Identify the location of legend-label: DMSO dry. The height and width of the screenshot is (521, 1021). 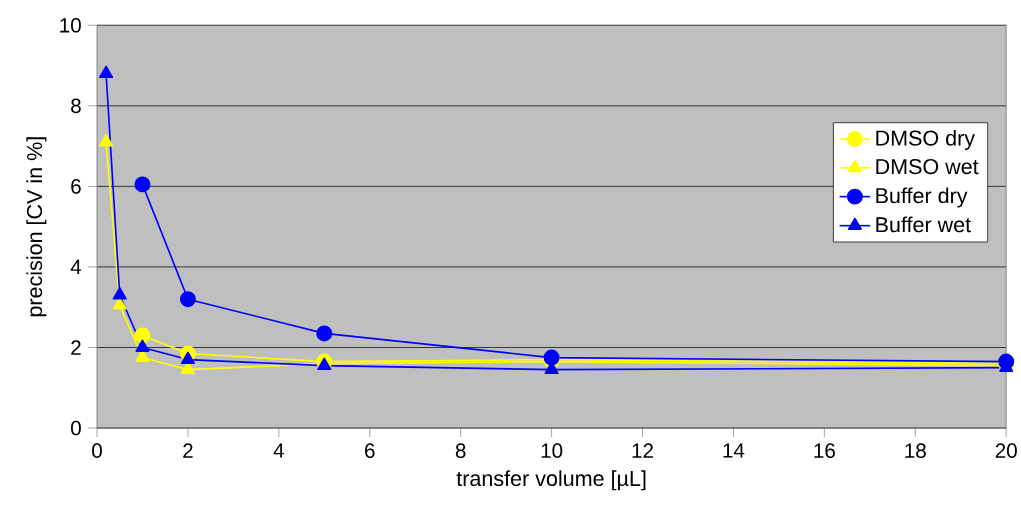
(926, 140).